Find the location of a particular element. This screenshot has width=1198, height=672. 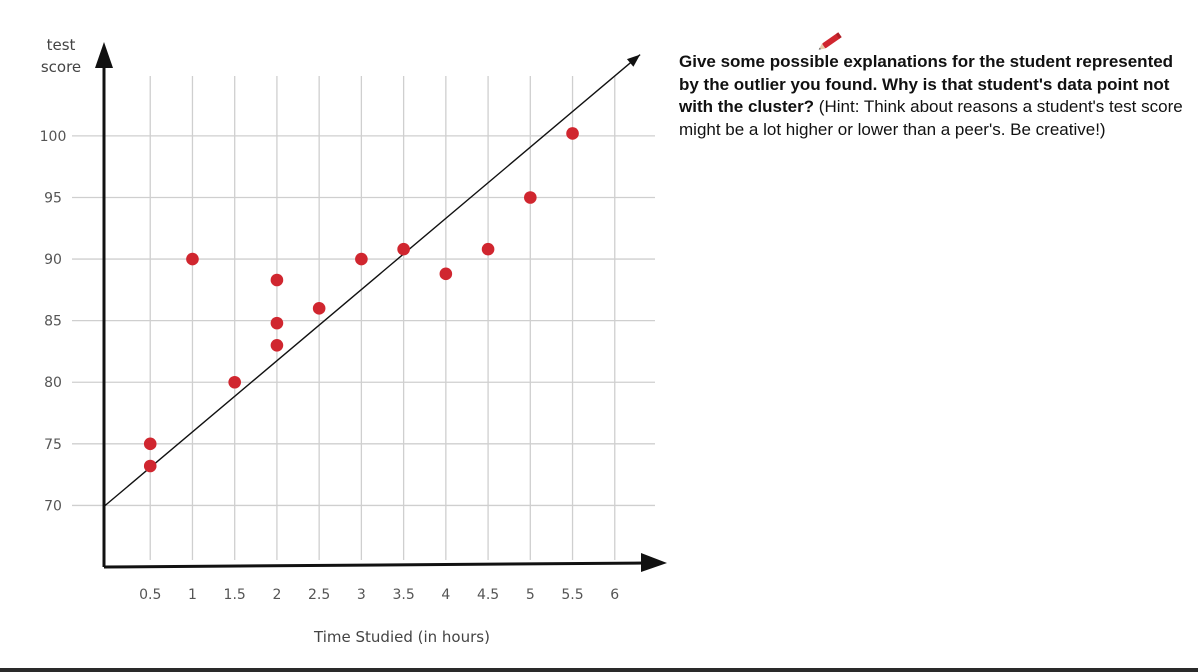

y-tick-label: 75 is located at coordinates (53, 445).